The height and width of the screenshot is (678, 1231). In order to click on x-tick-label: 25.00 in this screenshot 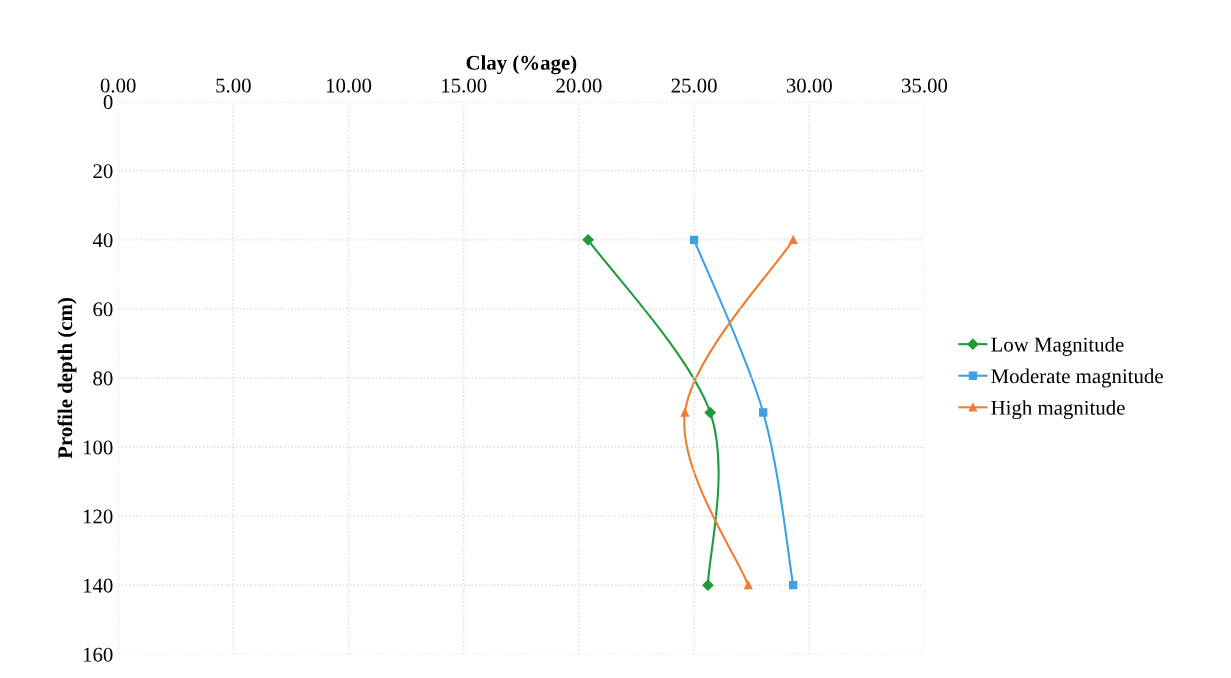, I will do `click(694, 85)`.